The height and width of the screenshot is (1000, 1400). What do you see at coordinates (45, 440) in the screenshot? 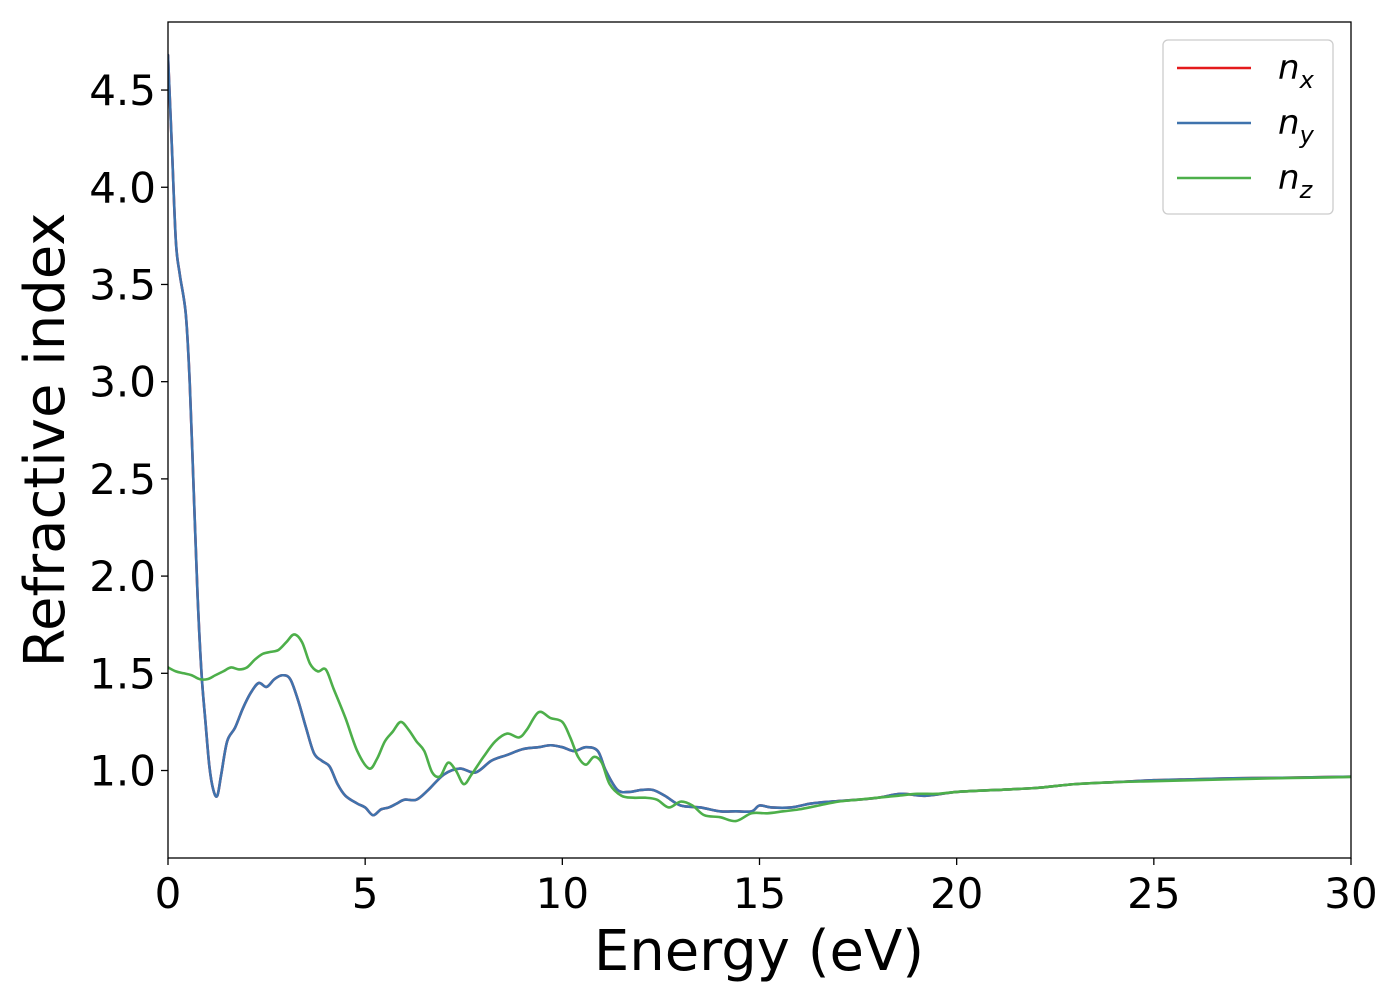
I see `y-axis-label: Refractive index` at bounding box center [45, 440].